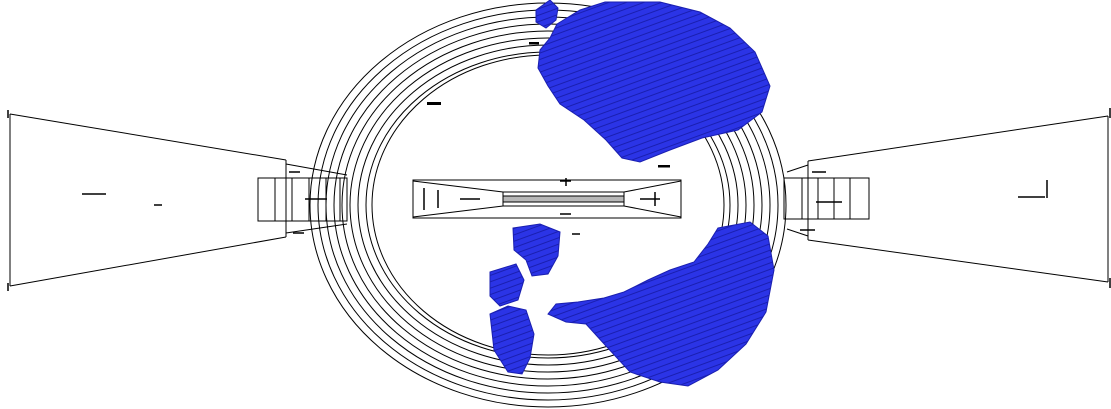 This screenshot has height=409, width=1111. Describe the element at coordinates (434, 103) in the screenshot. I see `annotation-mark-upper` at that location.